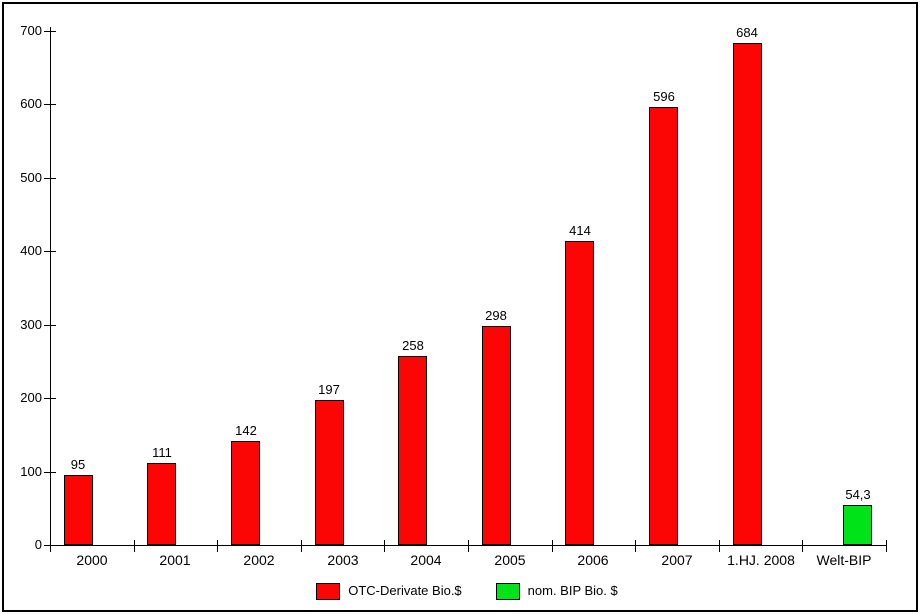 The image size is (920, 614). Describe the element at coordinates (413, 345) in the screenshot. I see `bar-value-label: 258` at that location.